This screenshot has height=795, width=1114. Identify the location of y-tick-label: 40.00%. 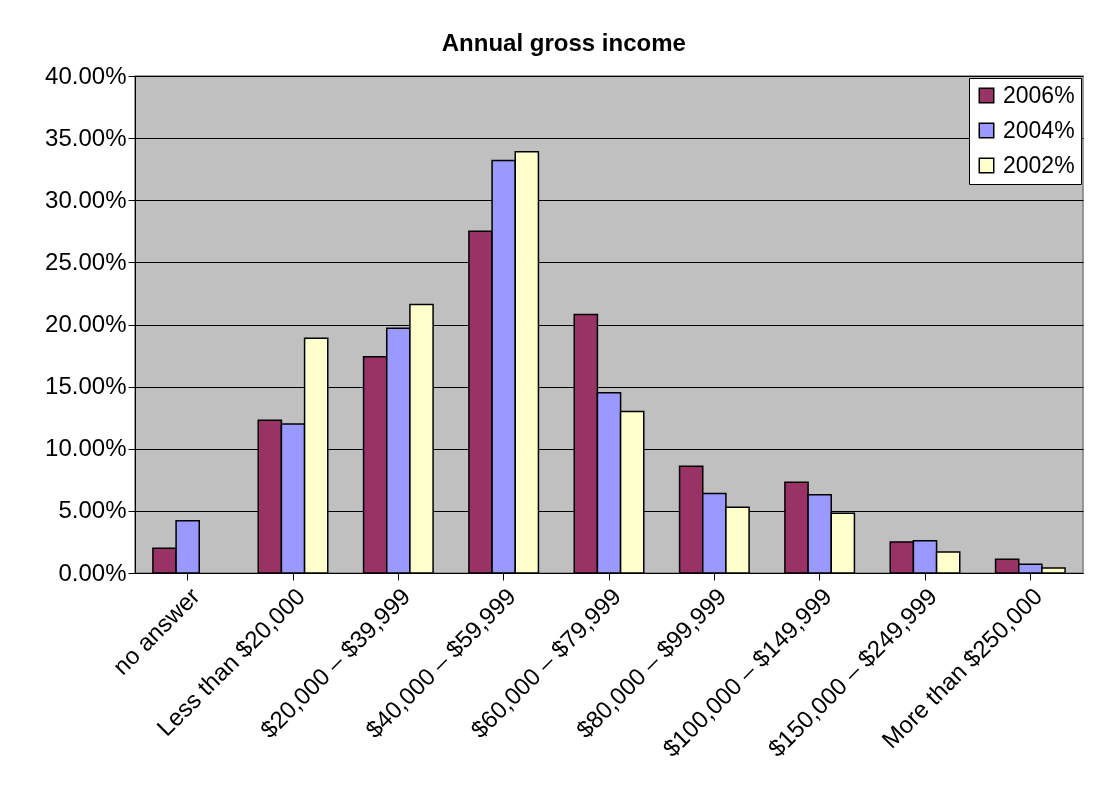
(86, 75).